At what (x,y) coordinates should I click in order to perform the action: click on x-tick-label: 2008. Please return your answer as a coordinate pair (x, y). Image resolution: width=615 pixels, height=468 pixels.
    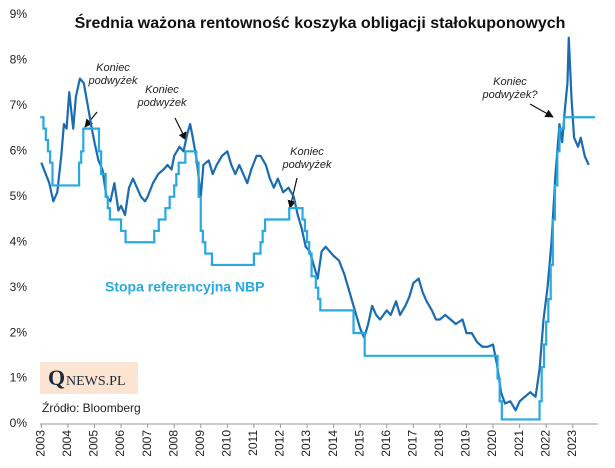
    Looking at the image, I should click on (173, 443).